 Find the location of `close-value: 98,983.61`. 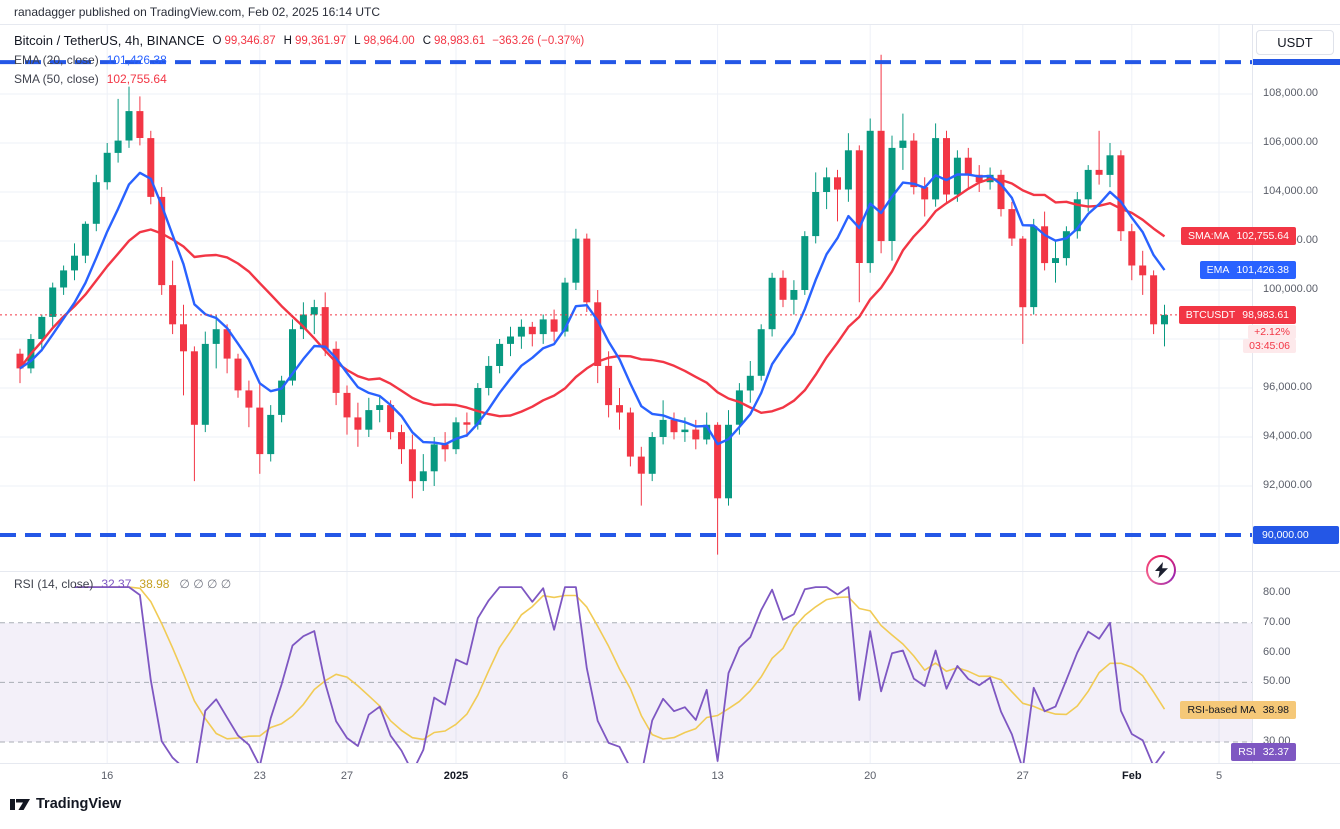

close-value: 98,983.61 is located at coordinates (460, 40).